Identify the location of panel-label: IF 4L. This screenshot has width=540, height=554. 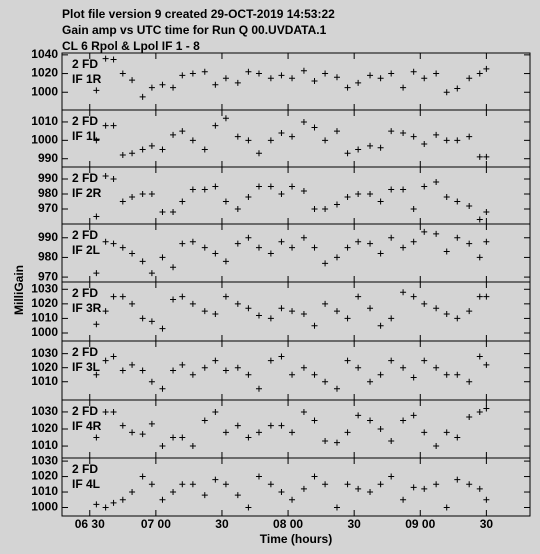
(86, 484).